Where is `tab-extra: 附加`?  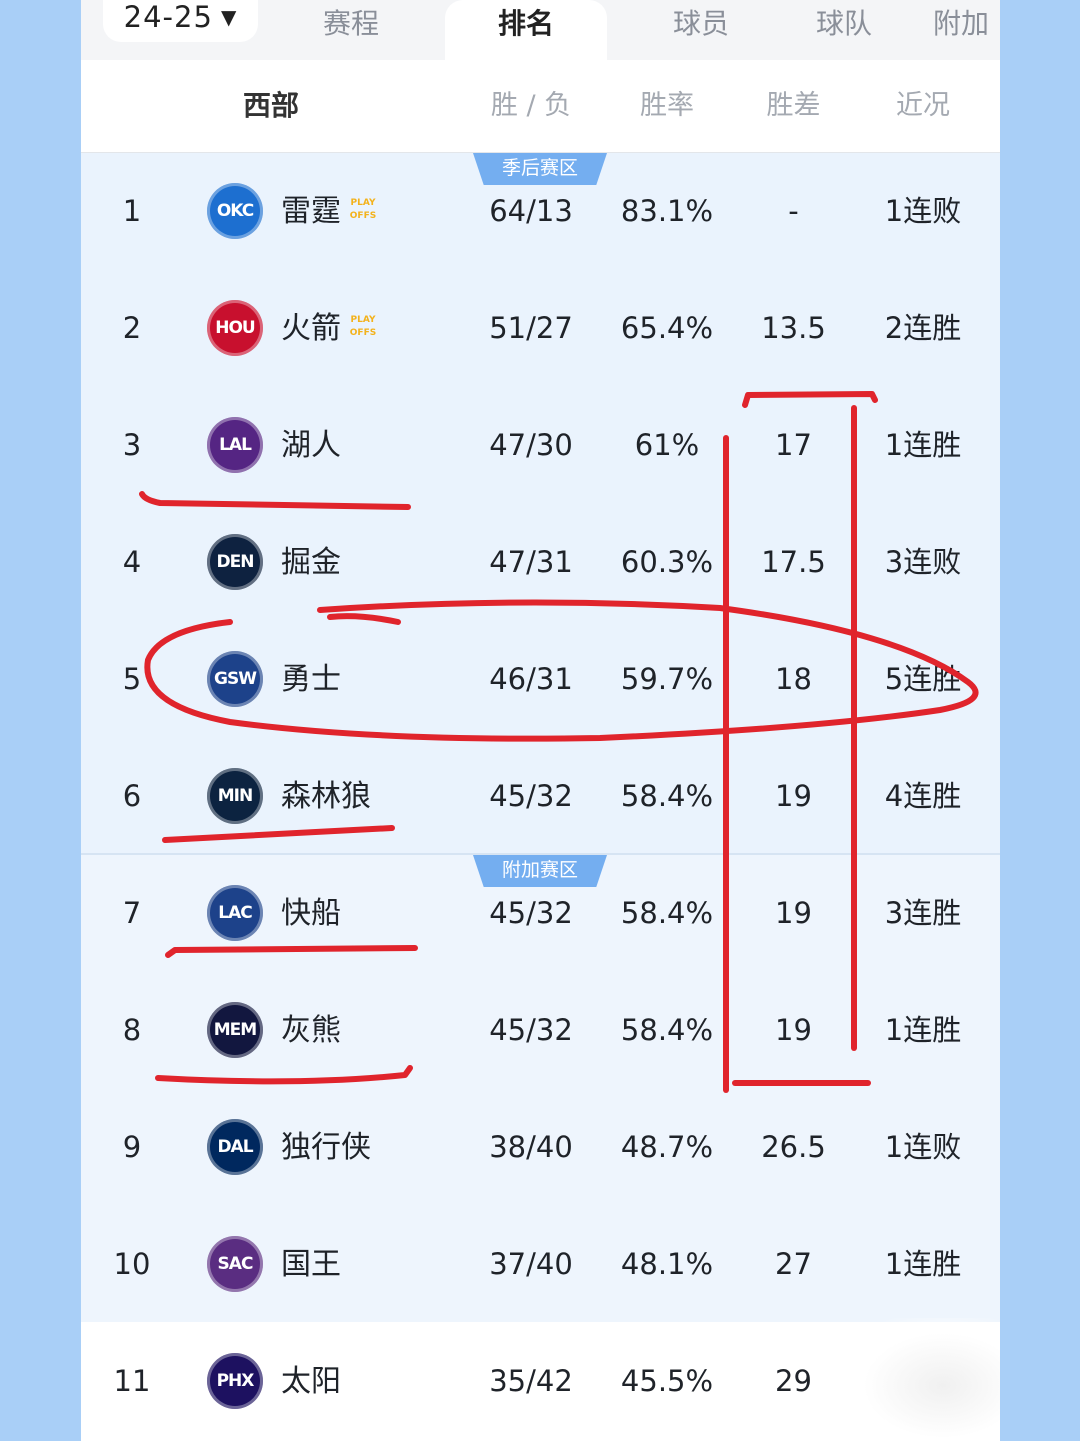 tab-extra: 附加 is located at coordinates (961, 23).